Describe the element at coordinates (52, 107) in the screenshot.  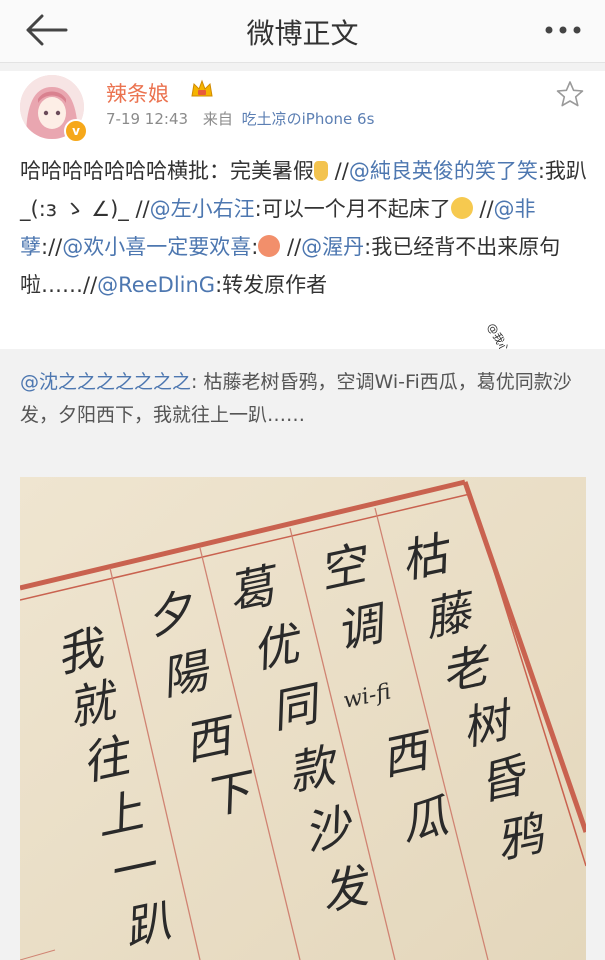
I see `avatar` at that location.